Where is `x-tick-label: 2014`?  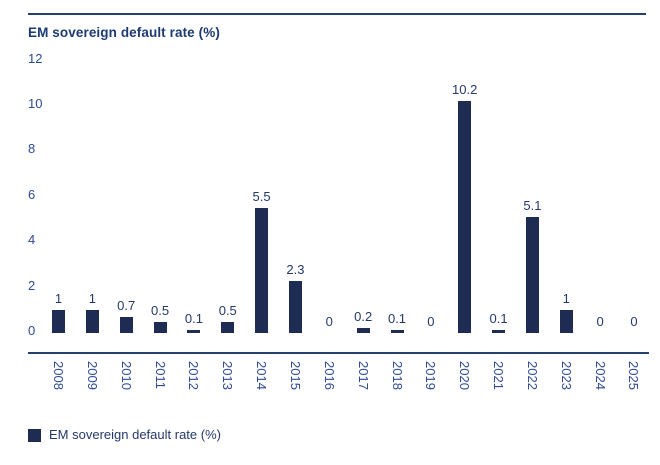
x-tick-label: 2014 is located at coordinates (262, 375).